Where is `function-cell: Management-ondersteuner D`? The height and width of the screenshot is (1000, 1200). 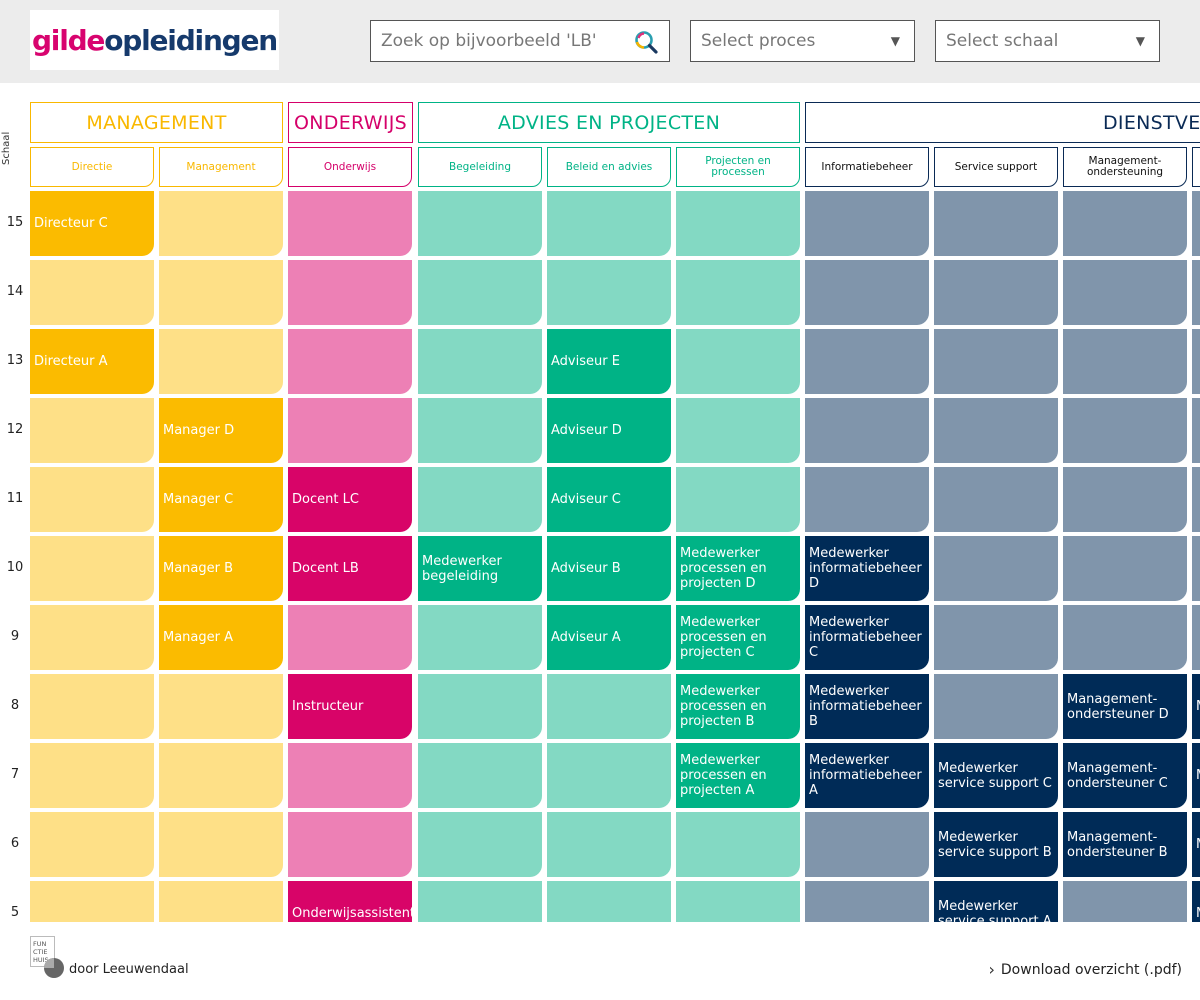
function-cell: Management-ondersteuner D is located at coordinates (1125, 706).